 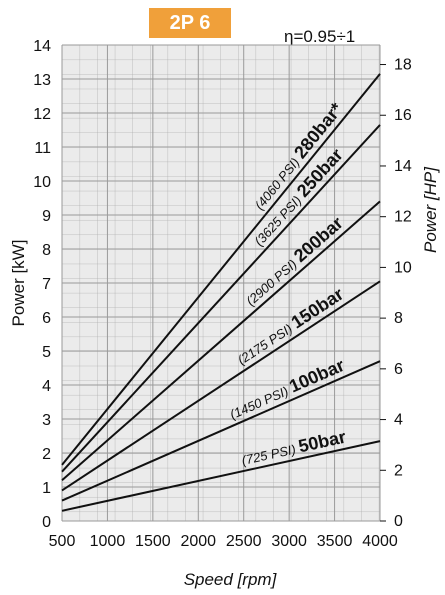 What do you see at coordinates (380, 541) in the screenshot?
I see `x-tick-label: 4000` at bounding box center [380, 541].